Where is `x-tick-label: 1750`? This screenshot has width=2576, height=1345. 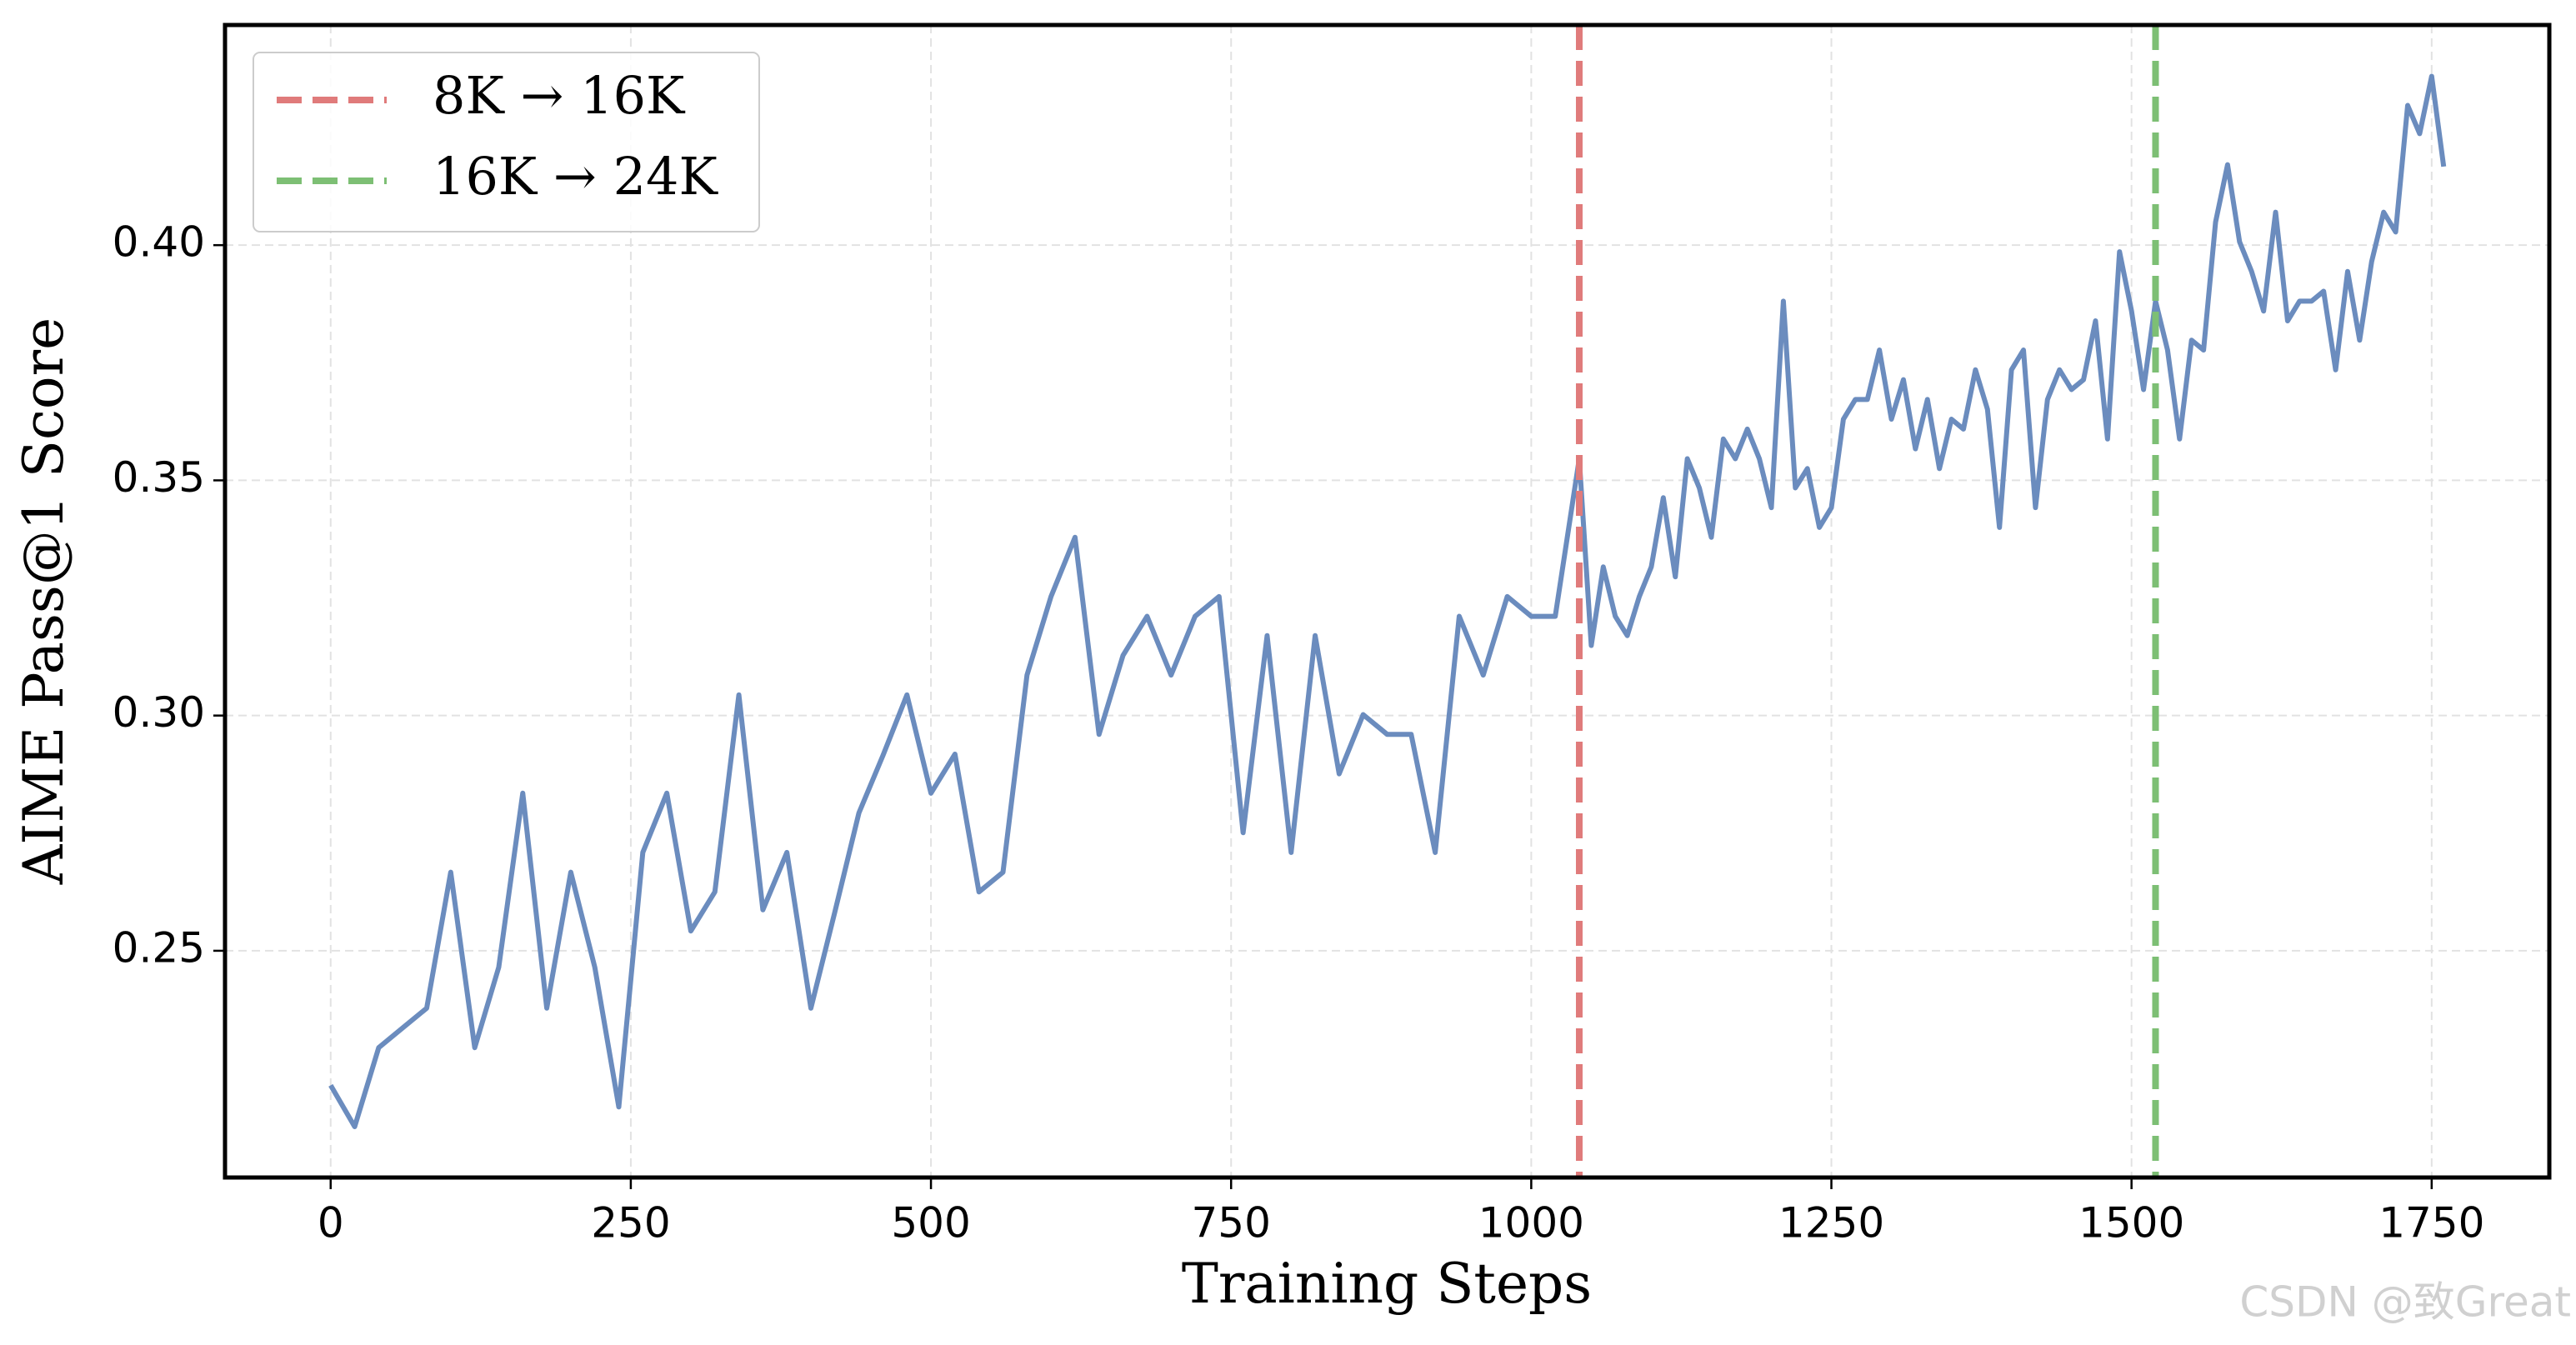
x-tick-label: 1750 is located at coordinates (2431, 1223).